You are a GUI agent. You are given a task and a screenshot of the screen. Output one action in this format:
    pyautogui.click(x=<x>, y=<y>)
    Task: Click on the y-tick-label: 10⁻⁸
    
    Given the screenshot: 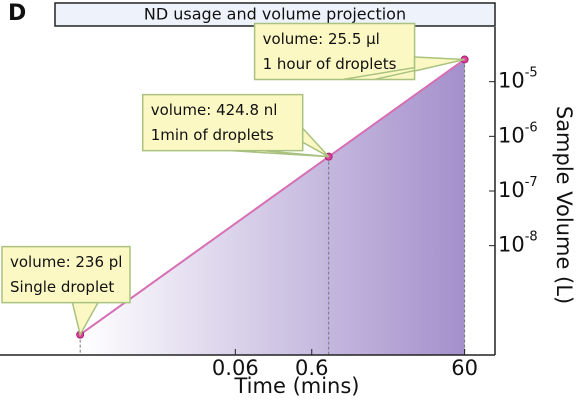 What is the action you would take?
    pyautogui.click(x=518, y=243)
    